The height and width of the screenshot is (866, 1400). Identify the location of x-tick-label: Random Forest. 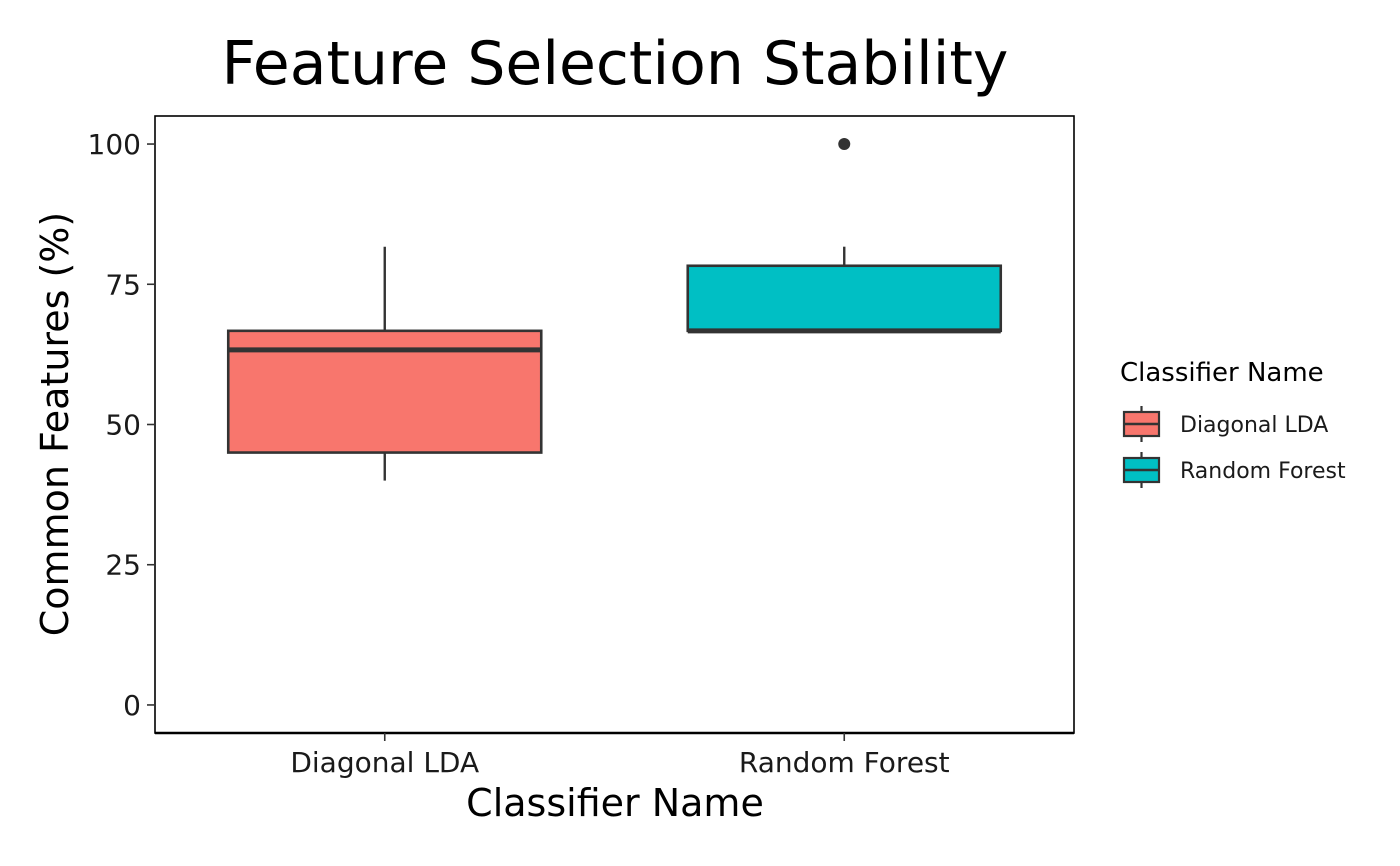
(844, 762).